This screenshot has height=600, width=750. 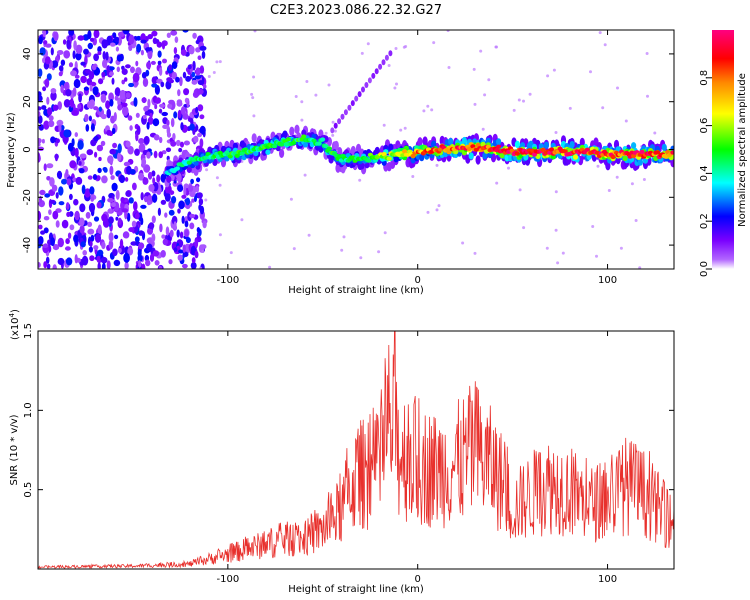 I want to click on colorbar-tick-label: 0.0, so click(x=704, y=269).